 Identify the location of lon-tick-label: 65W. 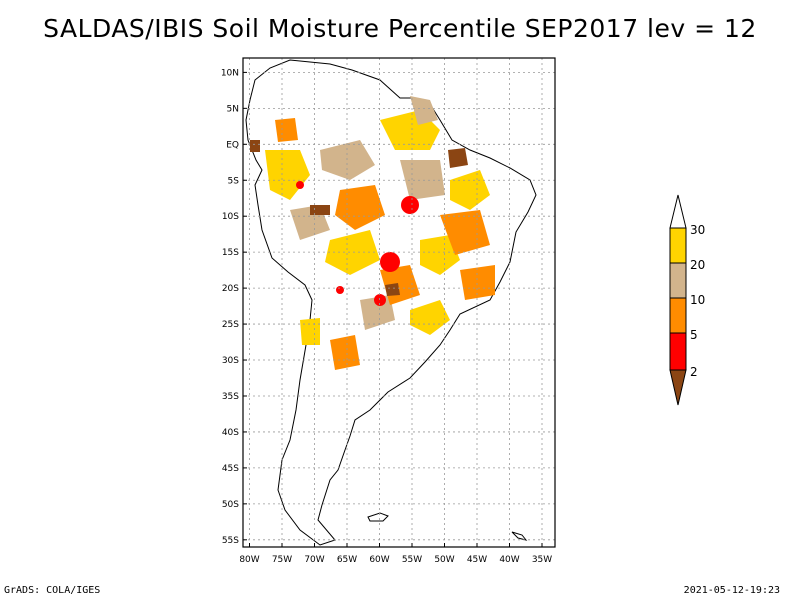
(347, 560).